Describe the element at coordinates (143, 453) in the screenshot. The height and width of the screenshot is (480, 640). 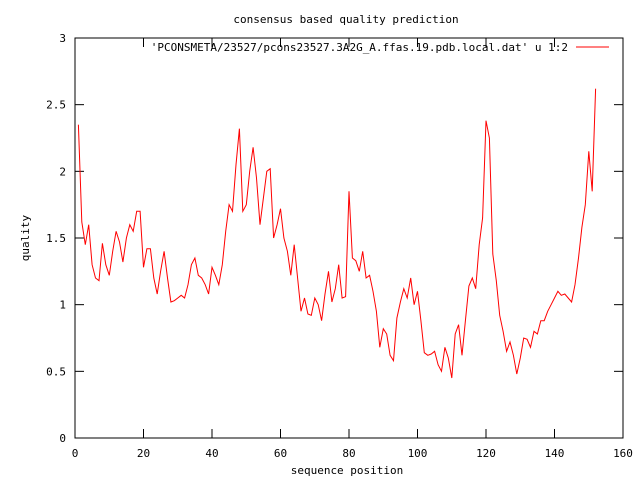
I see `x-tick-label: 20` at that location.